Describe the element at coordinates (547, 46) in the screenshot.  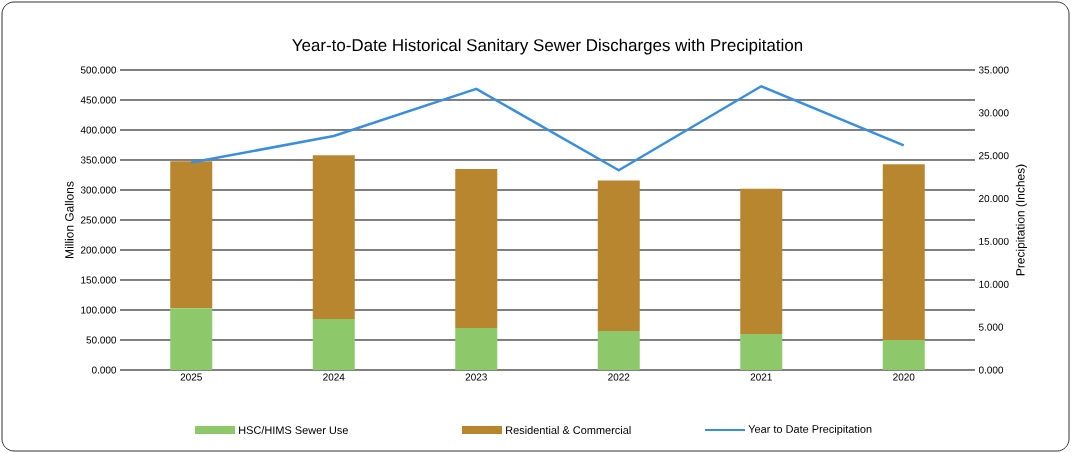
I see `chart-title: Year-to-Date Historical Sanitary Sewer Discharges with Precipitation` at that location.